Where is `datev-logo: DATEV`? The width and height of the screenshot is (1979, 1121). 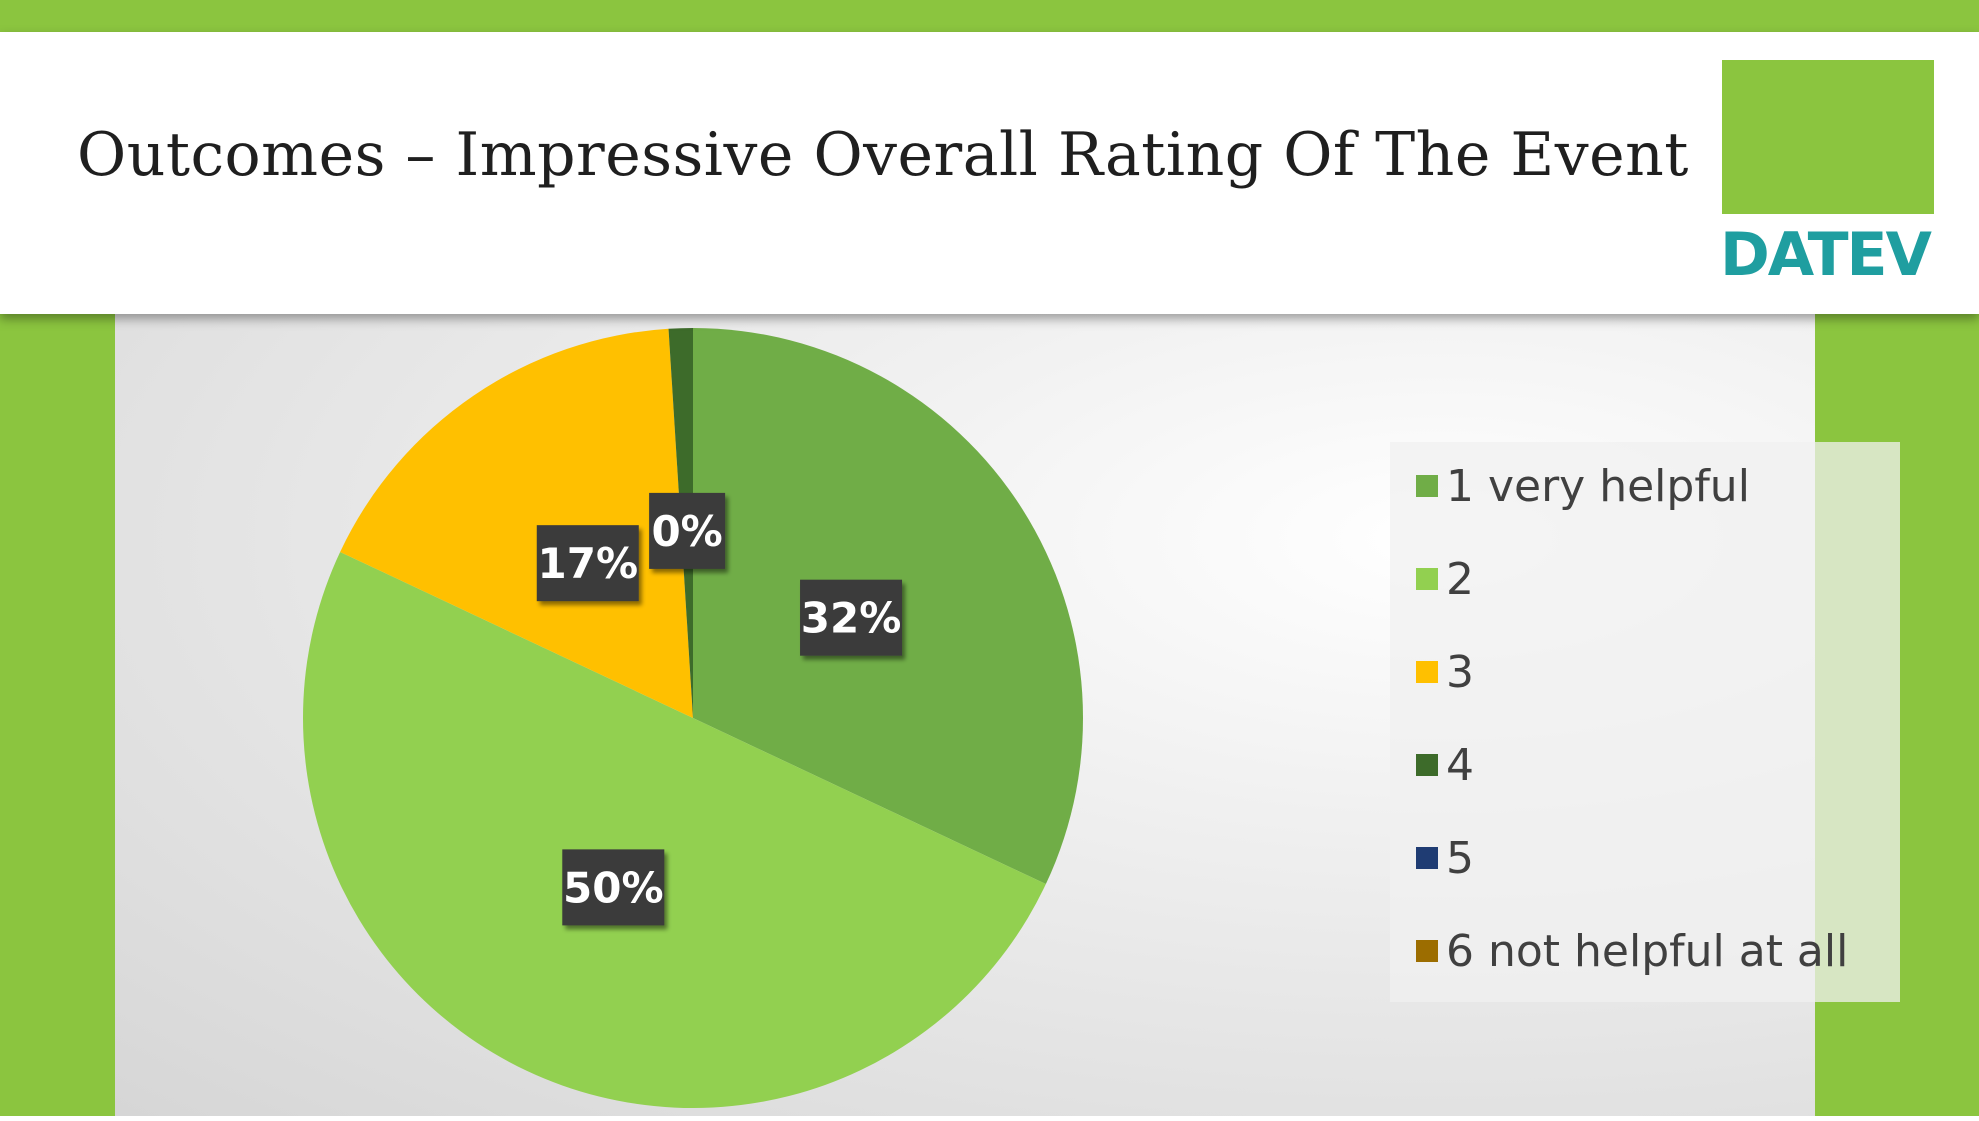
datev-logo: DATEV is located at coordinates (1827, 184).